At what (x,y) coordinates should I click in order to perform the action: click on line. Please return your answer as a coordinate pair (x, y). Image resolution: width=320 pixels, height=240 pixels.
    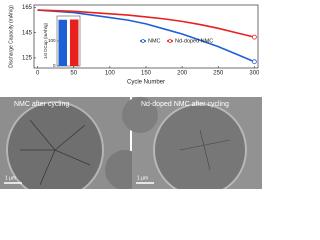
    Looking at the image, I should click on (146, 23).